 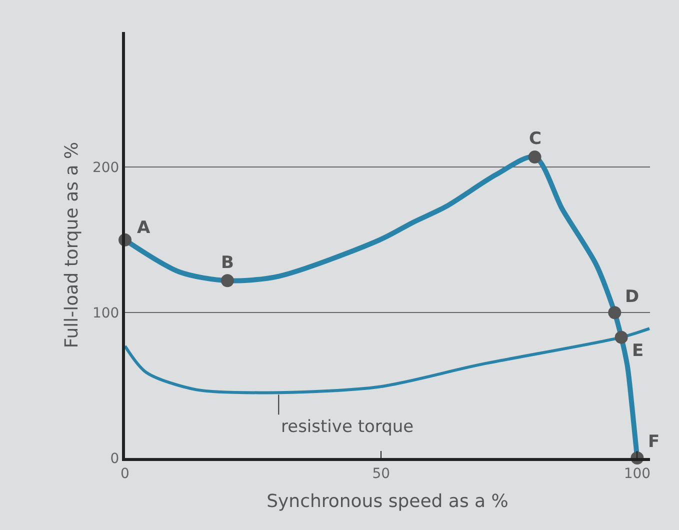 What do you see at coordinates (106, 168) in the screenshot?
I see `y-tick-label: 200` at bounding box center [106, 168].